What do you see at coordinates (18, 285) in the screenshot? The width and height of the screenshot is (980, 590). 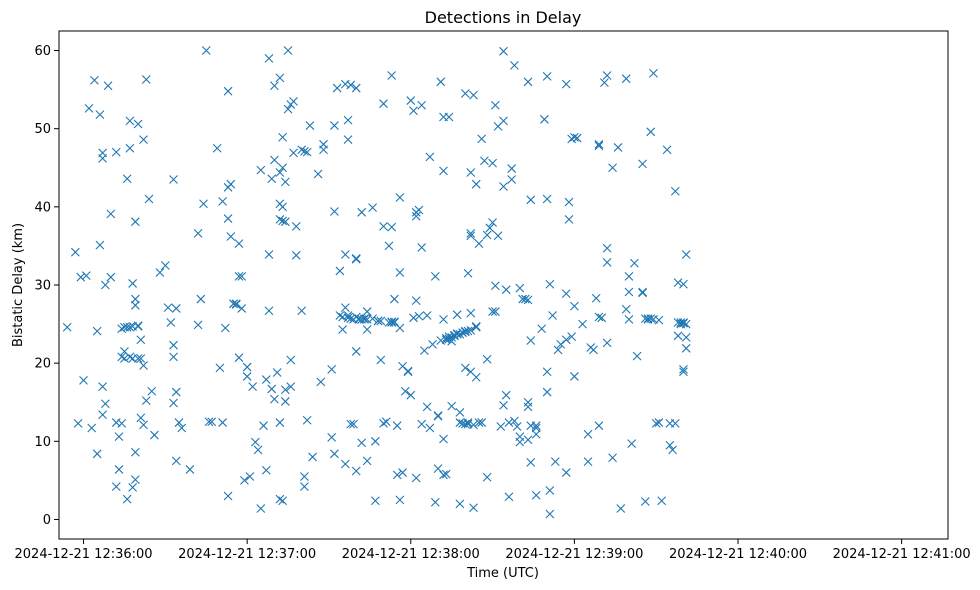 I see `y-axis-label: Bistatic Delay (km)` at bounding box center [18, 285].